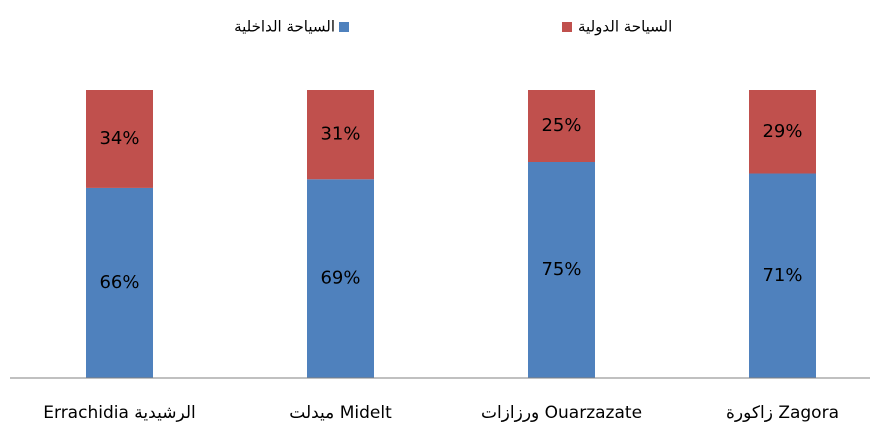 The image size is (881, 428). What do you see at coordinates (119, 413) in the screenshot?
I see `x-tick-label: Errachidia الرشيدية` at bounding box center [119, 413].